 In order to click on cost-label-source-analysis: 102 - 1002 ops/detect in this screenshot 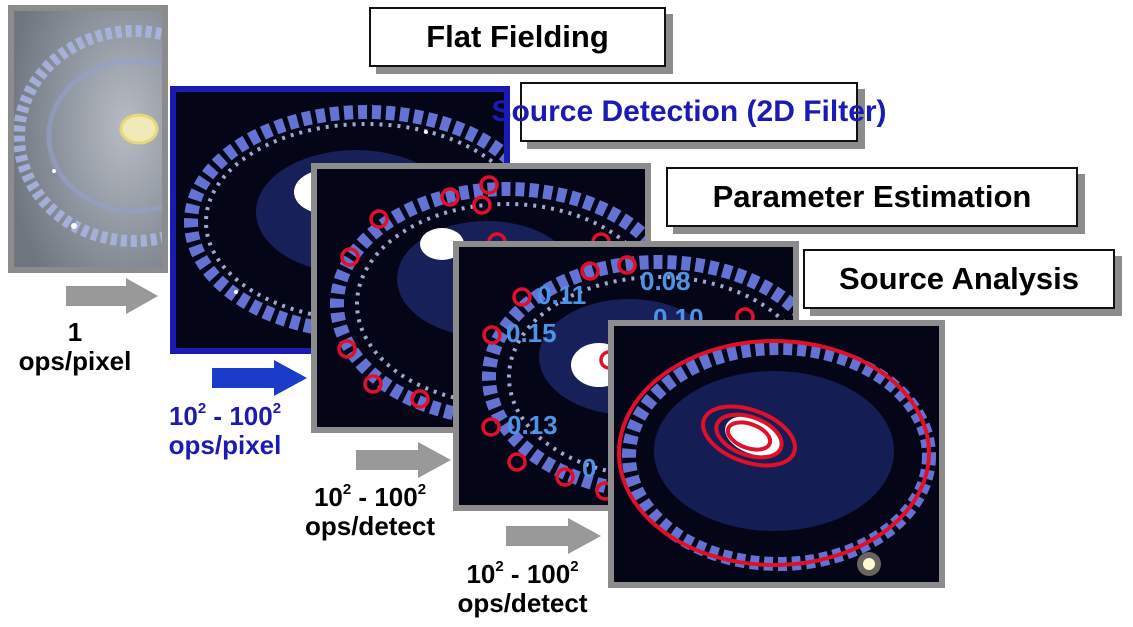, I will do `click(522, 588)`.